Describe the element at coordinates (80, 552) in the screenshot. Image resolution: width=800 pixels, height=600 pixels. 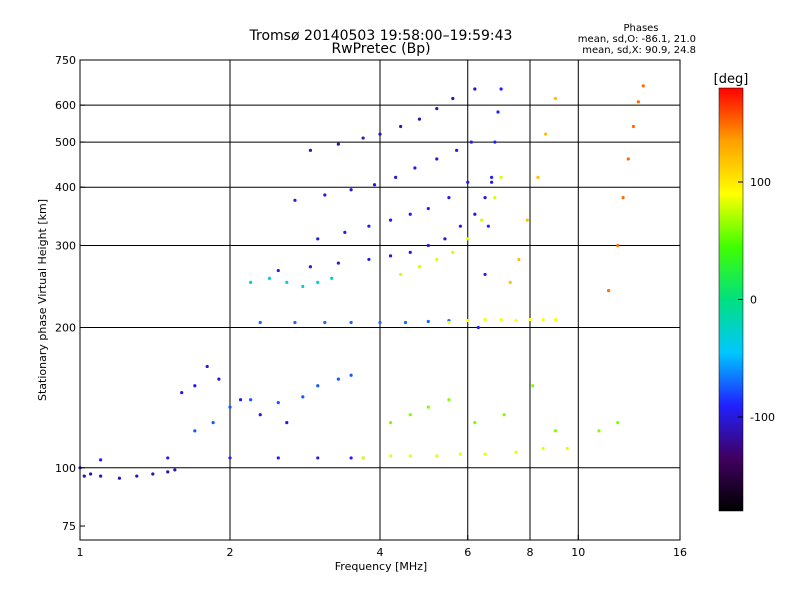
I see `x-tick-label: 1` at that location.